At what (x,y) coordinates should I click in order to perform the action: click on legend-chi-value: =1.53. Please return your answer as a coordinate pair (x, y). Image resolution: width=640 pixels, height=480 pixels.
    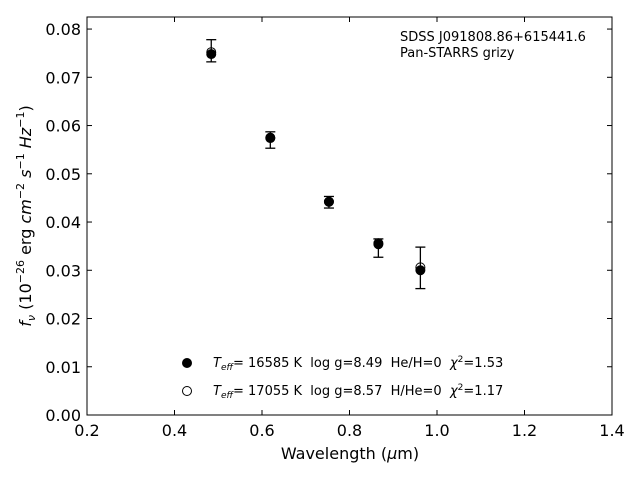
    Looking at the image, I should click on (483, 363).